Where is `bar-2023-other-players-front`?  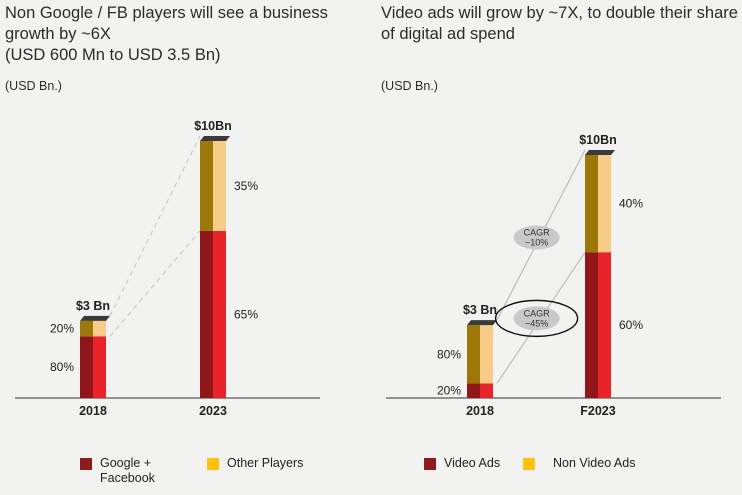 bar-2023-other-players-front is located at coordinates (206, 186).